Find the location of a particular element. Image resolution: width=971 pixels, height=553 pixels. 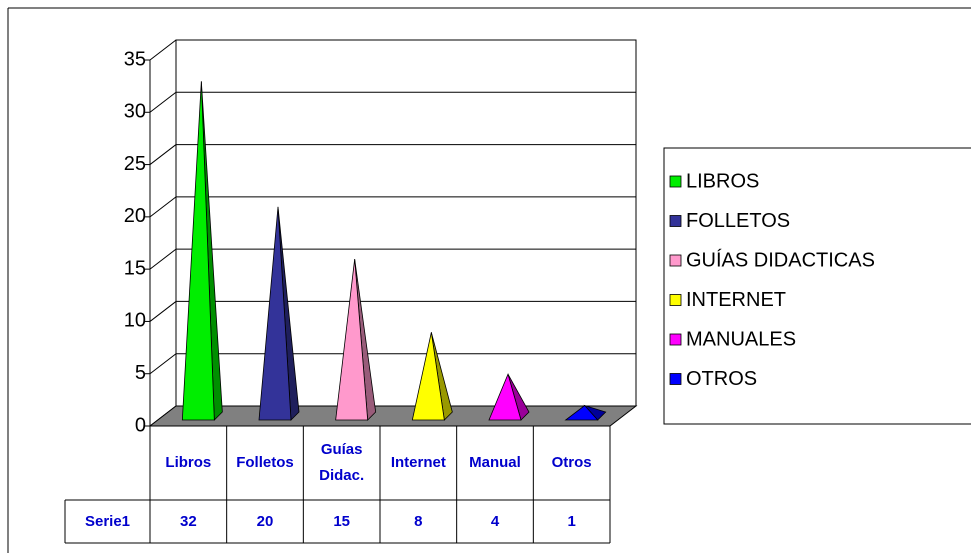

table-value: 15 is located at coordinates (341, 521).